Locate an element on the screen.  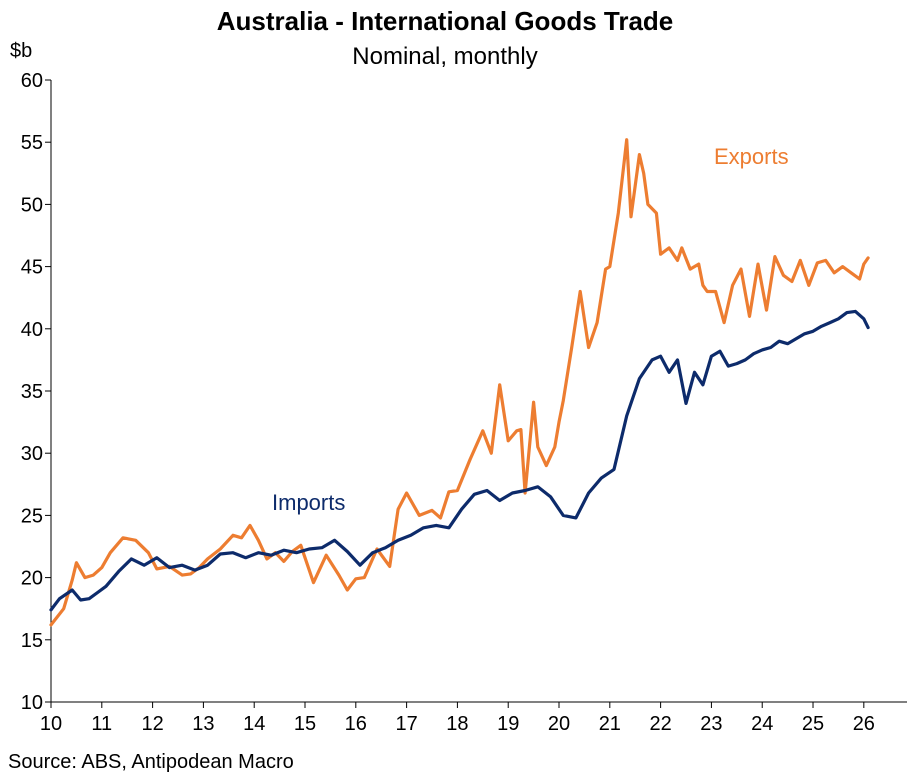
x-tick-label: 10 is located at coordinates (51, 724).